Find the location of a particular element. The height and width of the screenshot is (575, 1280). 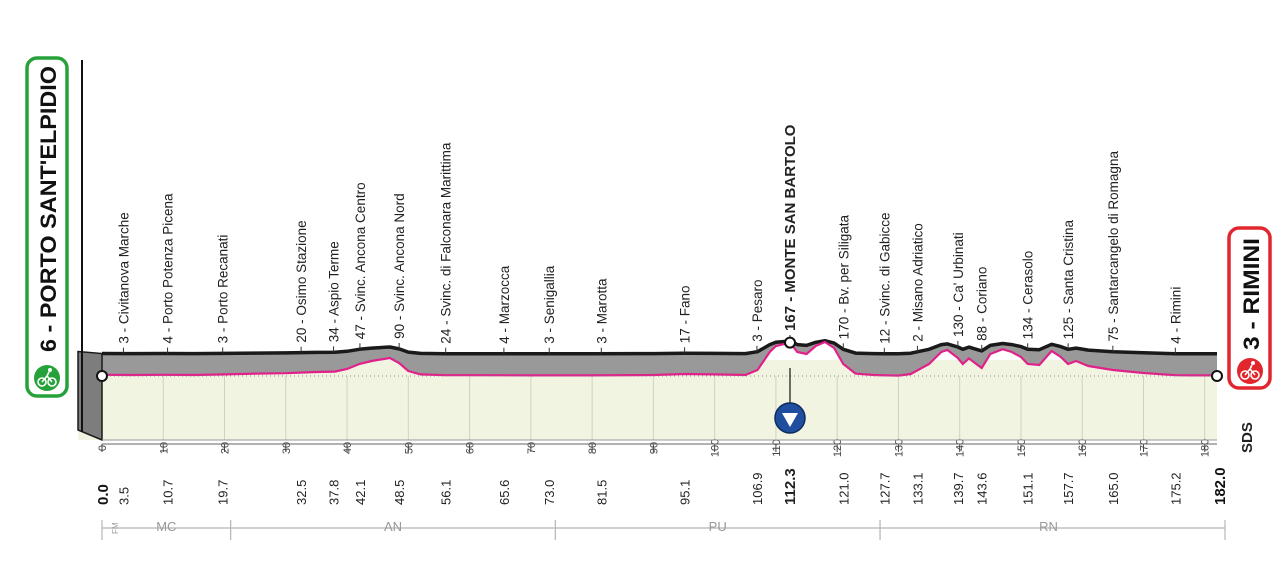

waypoint-km-label: 175.2 is located at coordinates (1175, 488).